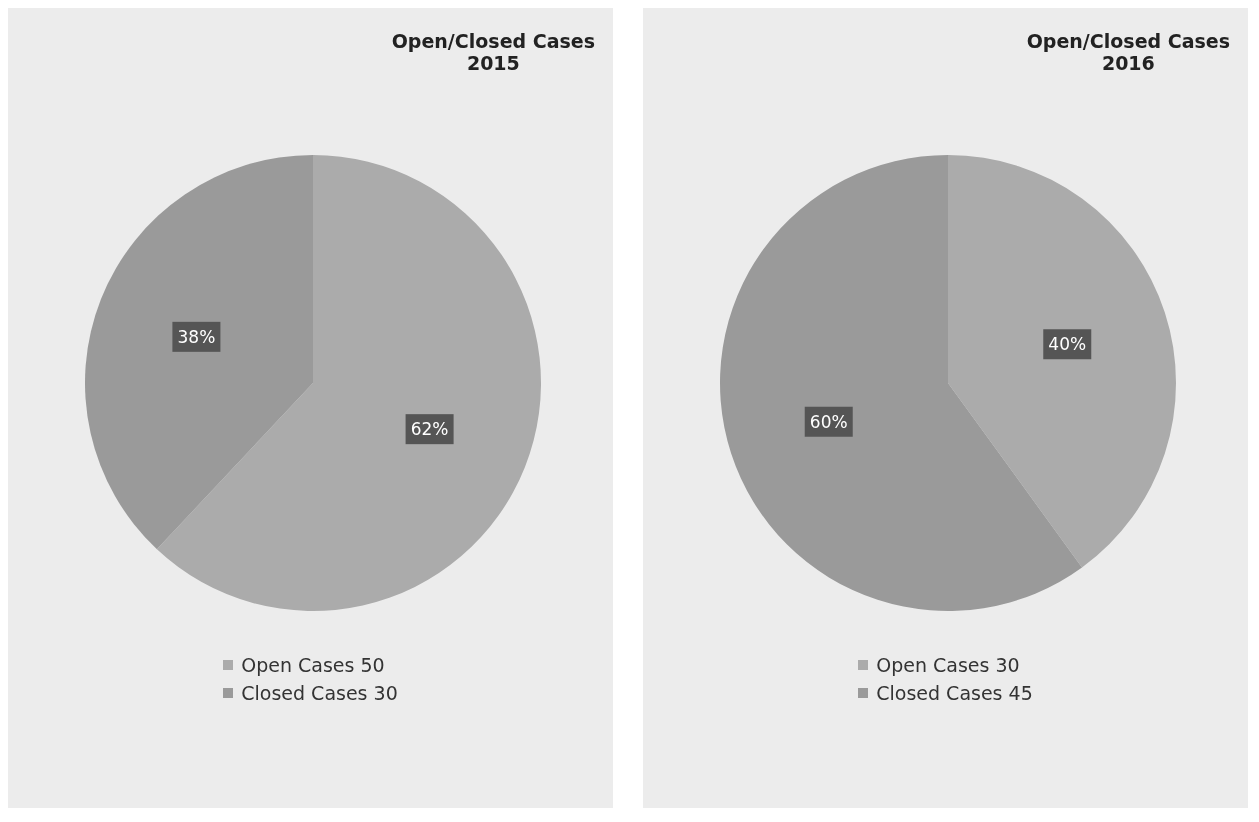 The width and height of the screenshot is (1259, 822). Describe the element at coordinates (1128, 52) in the screenshot. I see `chart-title: Open/Closed Cases 2016` at that location.